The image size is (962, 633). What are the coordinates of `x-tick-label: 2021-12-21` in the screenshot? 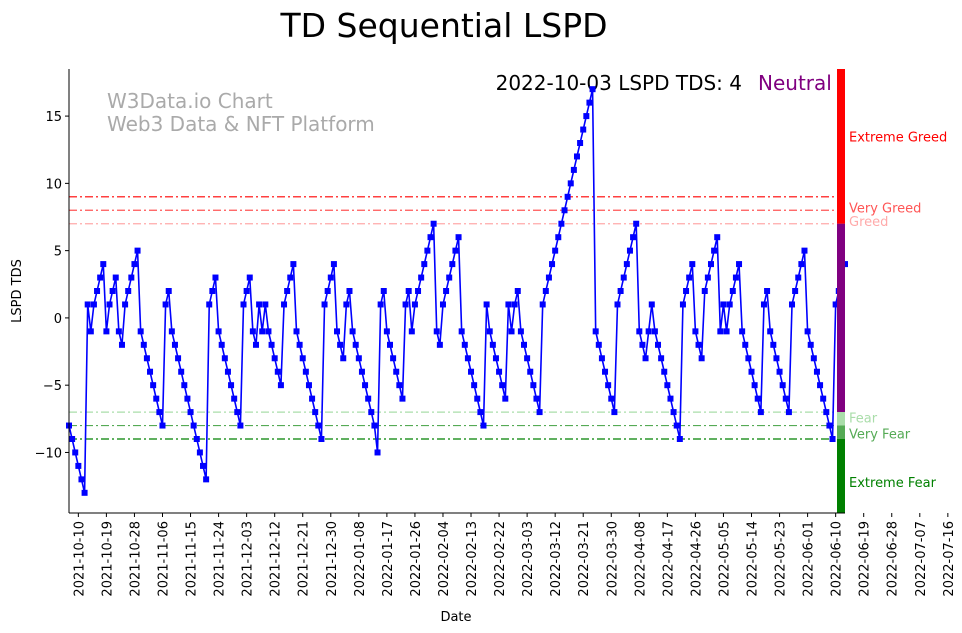 It's located at (304, 559).